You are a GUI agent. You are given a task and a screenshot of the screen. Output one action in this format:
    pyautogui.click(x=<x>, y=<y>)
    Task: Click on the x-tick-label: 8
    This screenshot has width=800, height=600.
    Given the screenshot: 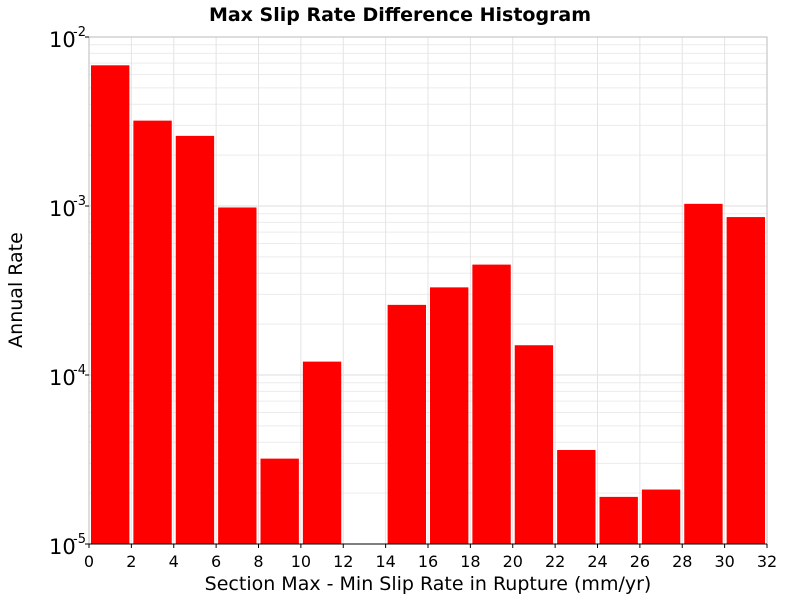 What is the action you would take?
    pyautogui.click(x=258, y=561)
    